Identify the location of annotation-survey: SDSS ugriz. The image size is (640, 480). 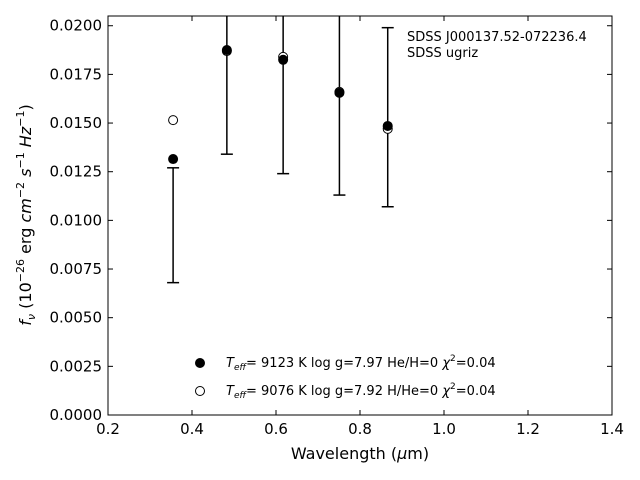
(442, 53).